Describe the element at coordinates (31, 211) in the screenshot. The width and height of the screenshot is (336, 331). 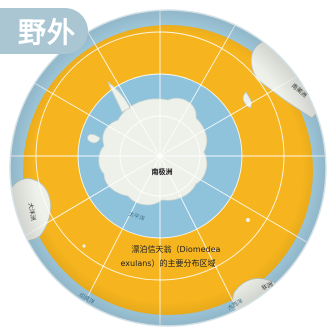
I see `label-oceania: 大洋洲` at that location.